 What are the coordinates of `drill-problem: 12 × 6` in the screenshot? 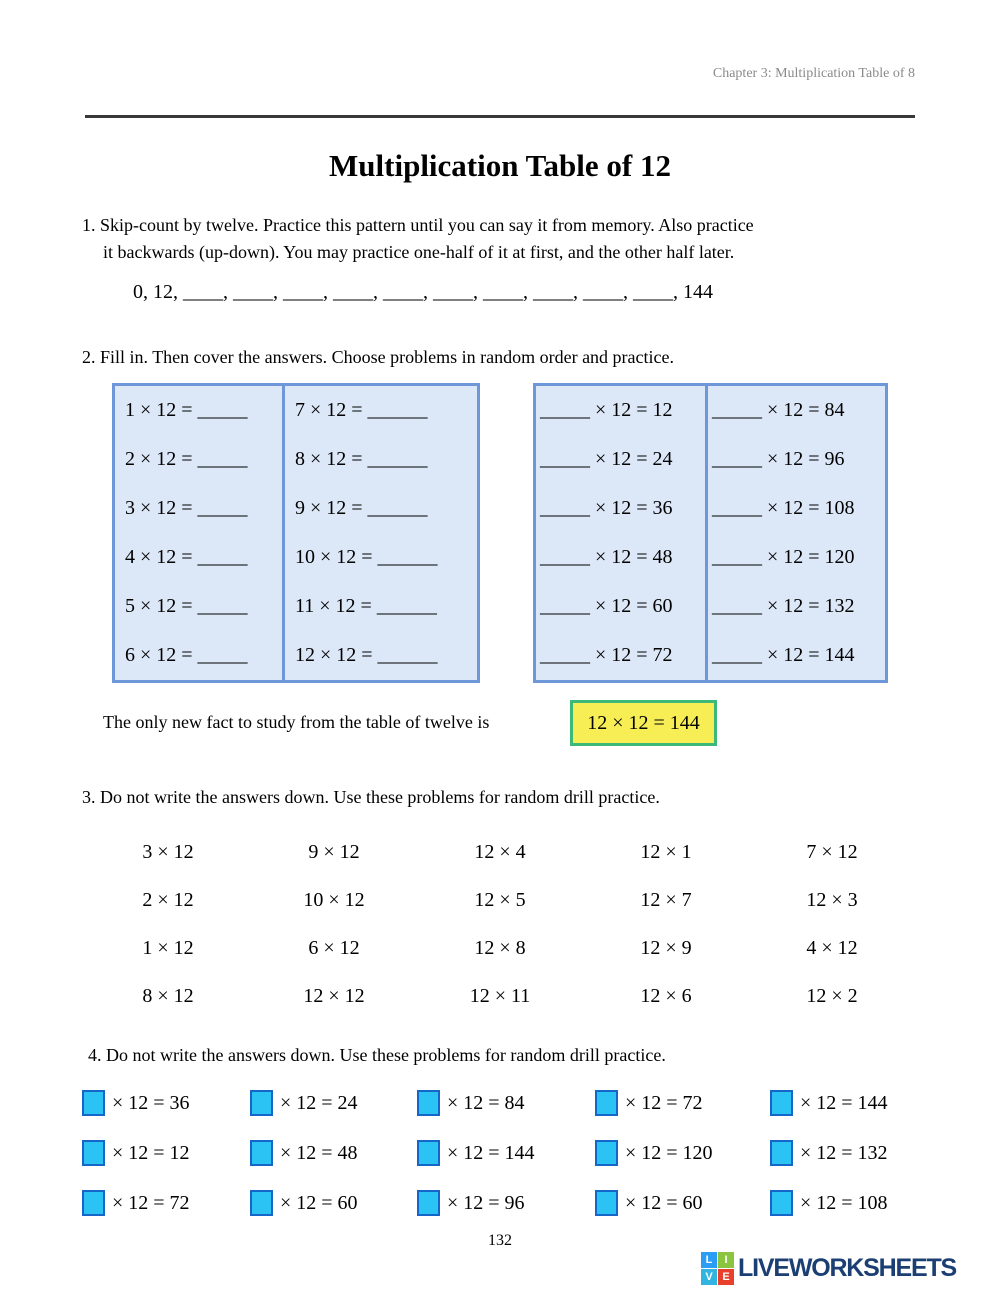 It's located at (666, 995).